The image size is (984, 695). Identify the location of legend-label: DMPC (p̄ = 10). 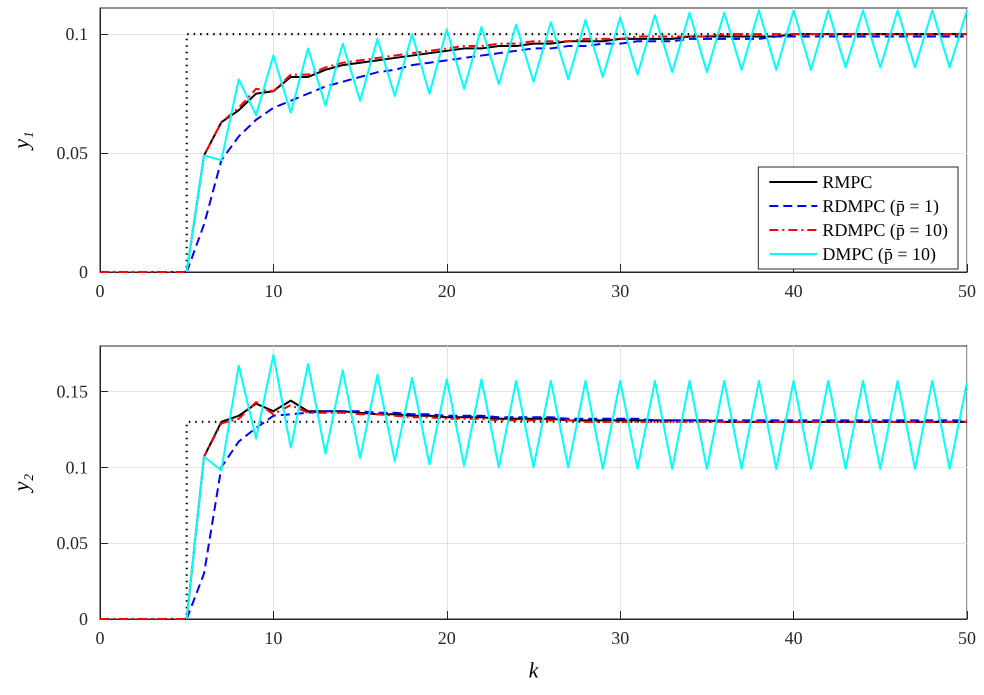
(879, 254).